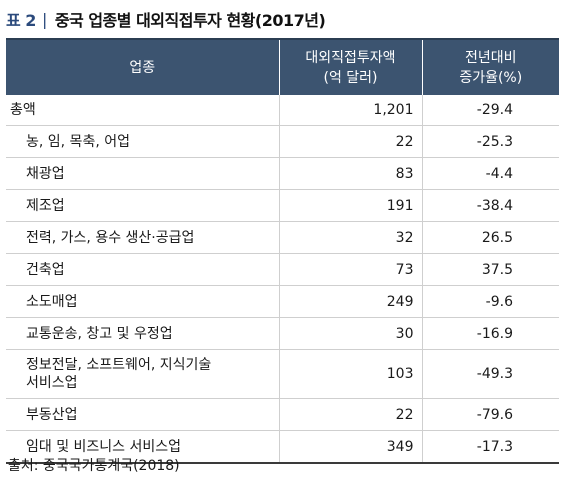 The height and width of the screenshot is (481, 565). I want to click on table-header-row: 업종 대외직접투자액 (억 달러) 전년대비 증가율(%), so click(282, 66).